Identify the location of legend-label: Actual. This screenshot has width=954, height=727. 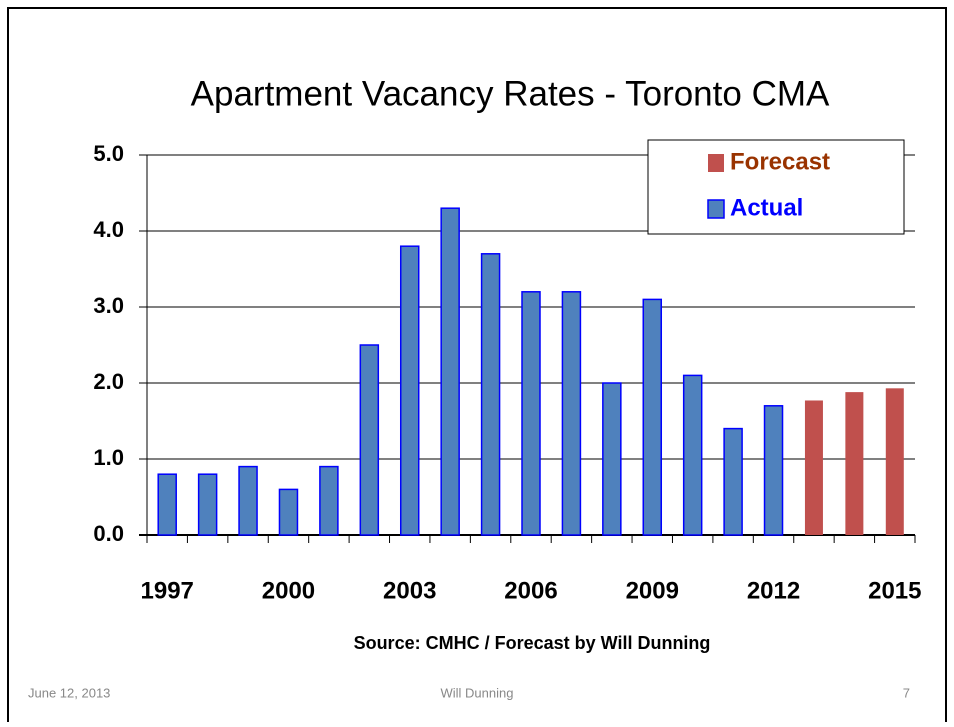
(766, 207).